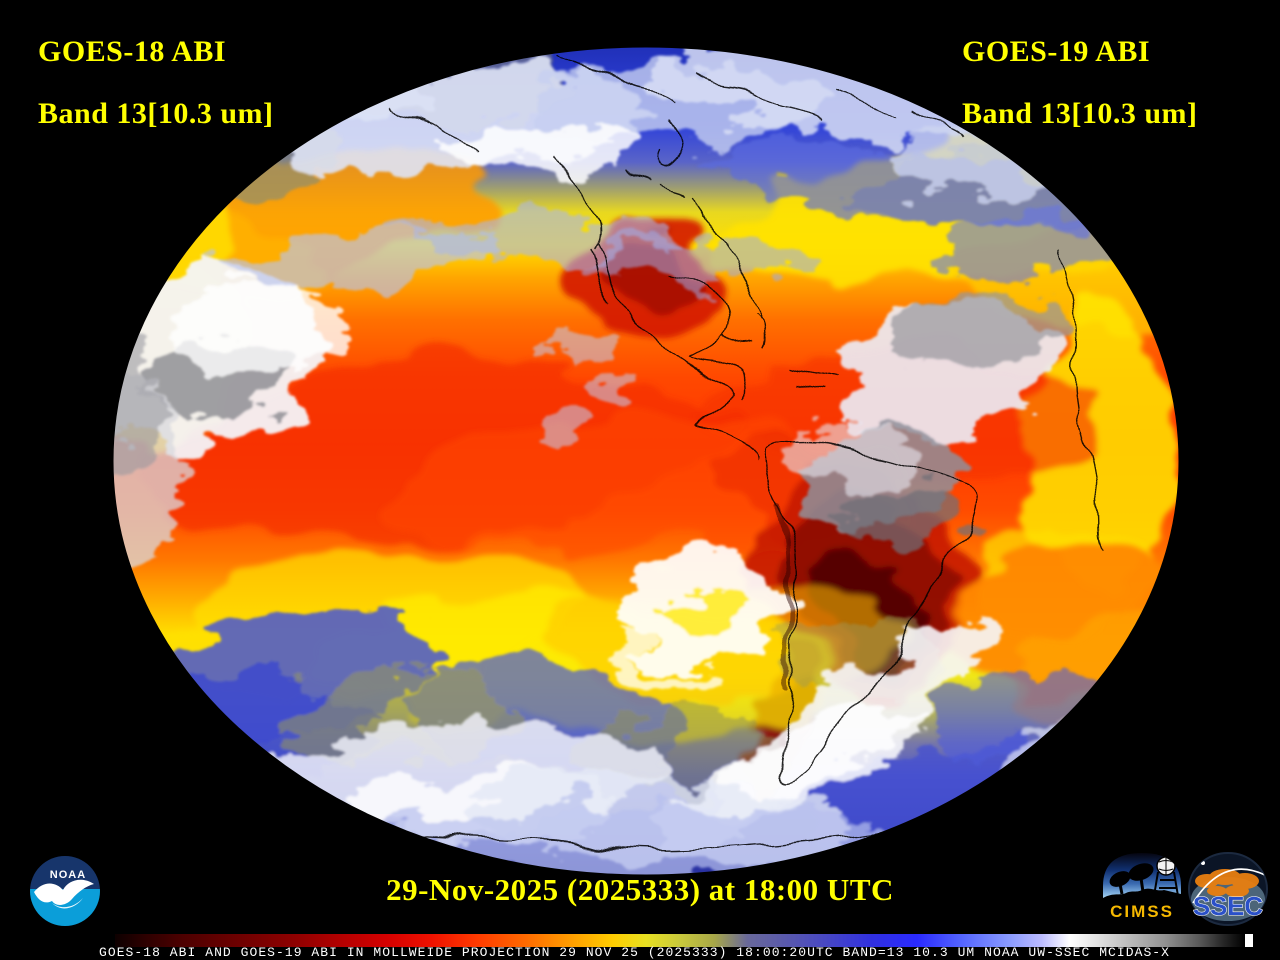 The width and height of the screenshot is (1280, 960). I want to click on goes18-band: Band 13[10.3 um], so click(156, 113).